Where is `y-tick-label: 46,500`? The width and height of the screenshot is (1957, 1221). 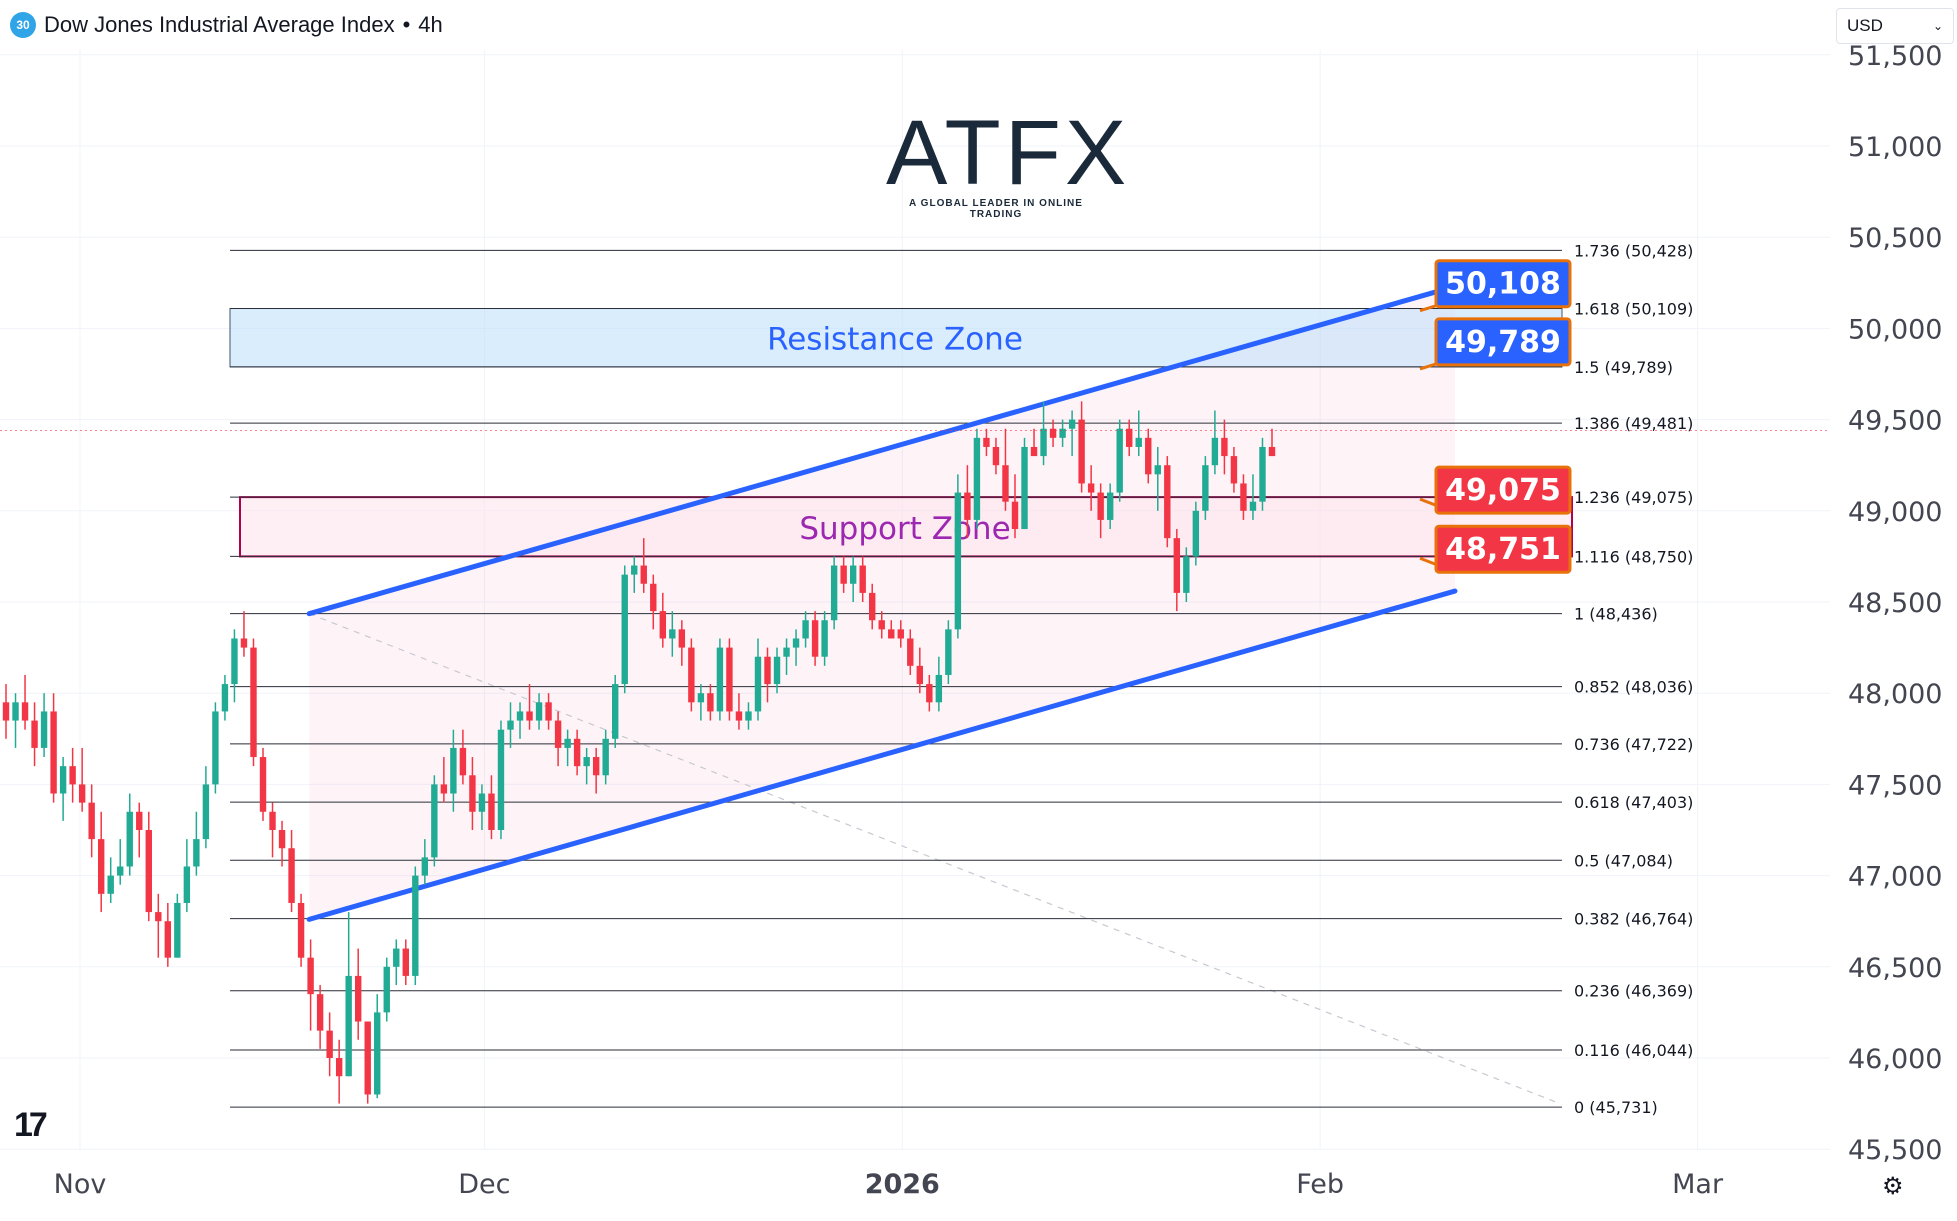 y-tick-label: 46,500 is located at coordinates (1895, 968).